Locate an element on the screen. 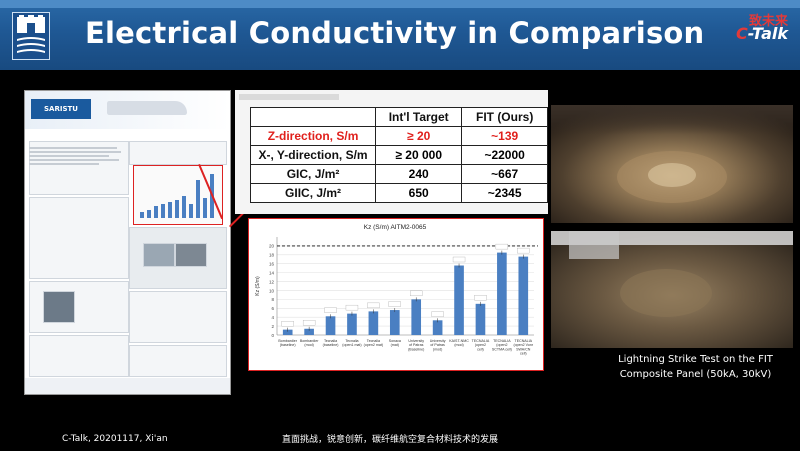 The width and height of the screenshot is (800, 451). ours-value: ~667 is located at coordinates (504, 174).